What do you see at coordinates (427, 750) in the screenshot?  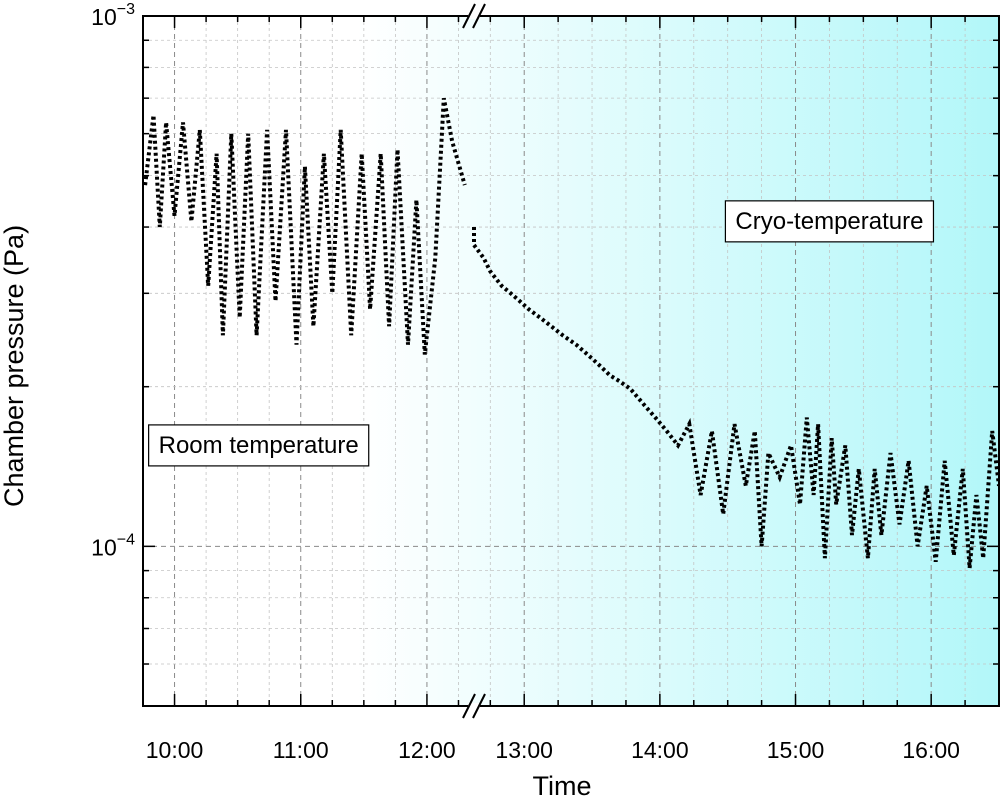 I see `x-tick-label: 12:00` at bounding box center [427, 750].